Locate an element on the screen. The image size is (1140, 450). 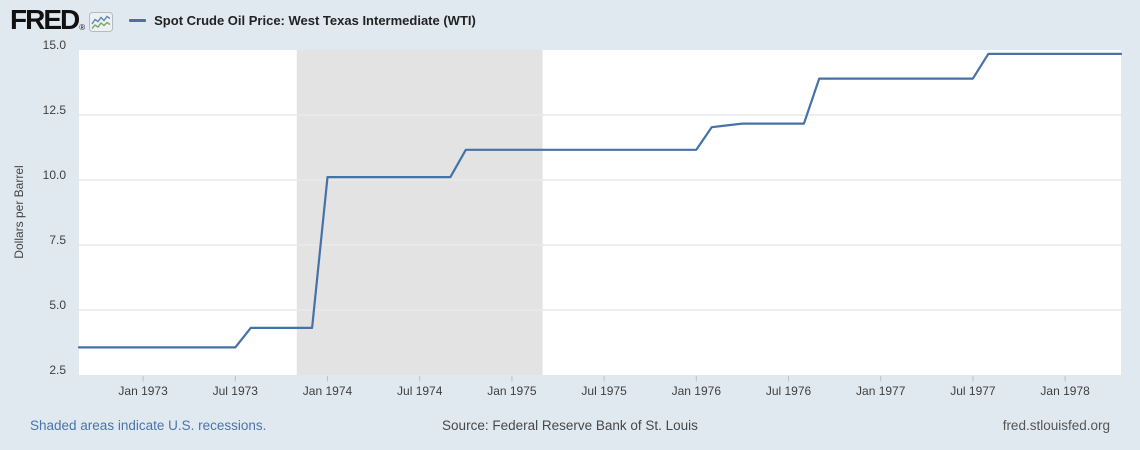
fred-sparkline-icon is located at coordinates (101, 22).